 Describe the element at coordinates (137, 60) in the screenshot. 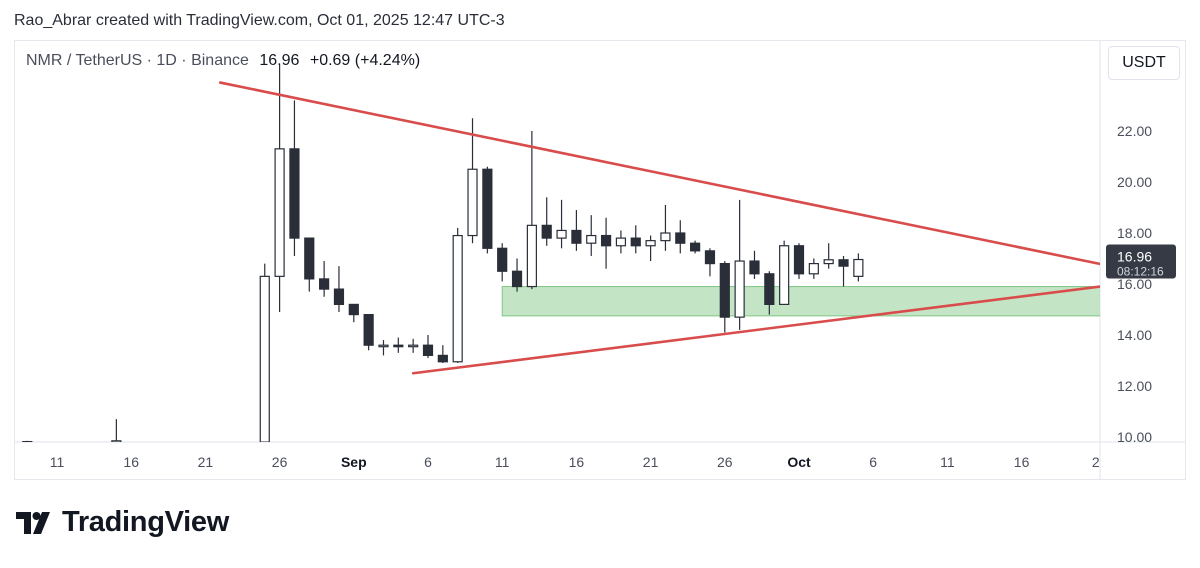

I see `symbol-label: NMR / TetherUS · 1D · Binance` at that location.